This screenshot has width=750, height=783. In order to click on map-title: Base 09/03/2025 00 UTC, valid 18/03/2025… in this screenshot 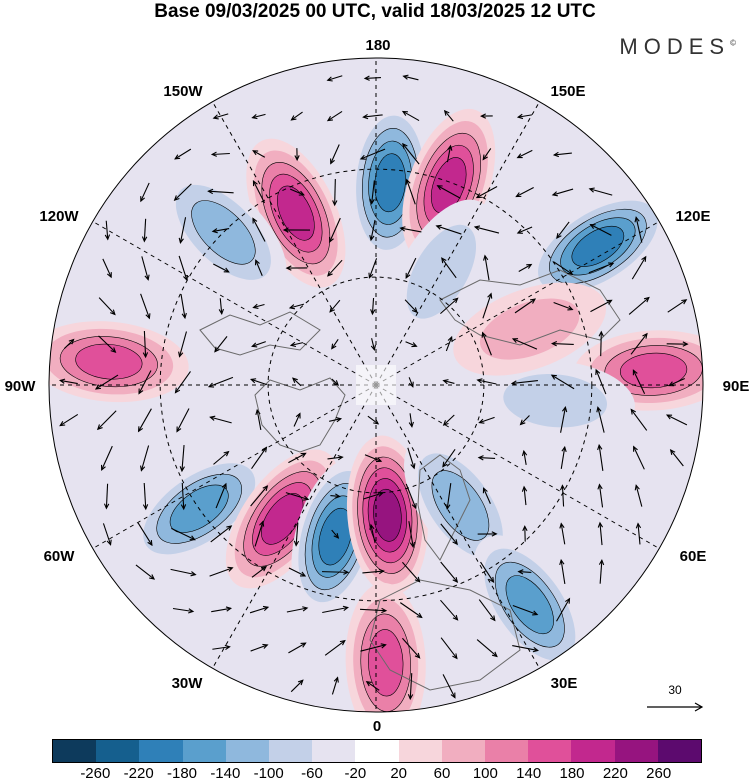, I will do `click(375, 11)`.